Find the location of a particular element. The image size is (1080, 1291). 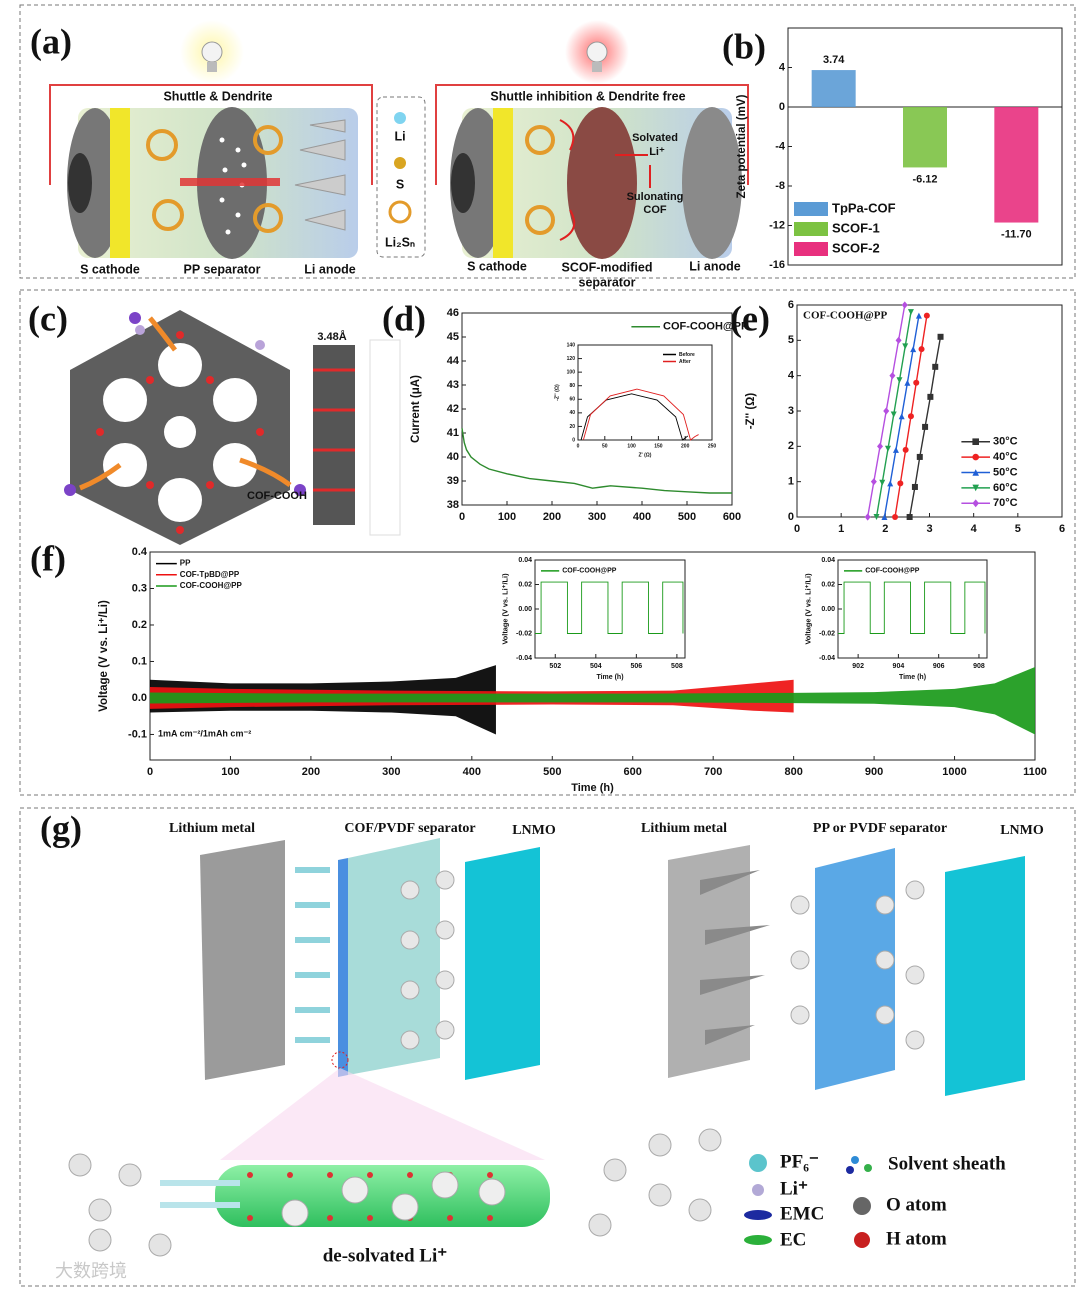

y-tick-label: 44 is located at coordinates (453, 361).